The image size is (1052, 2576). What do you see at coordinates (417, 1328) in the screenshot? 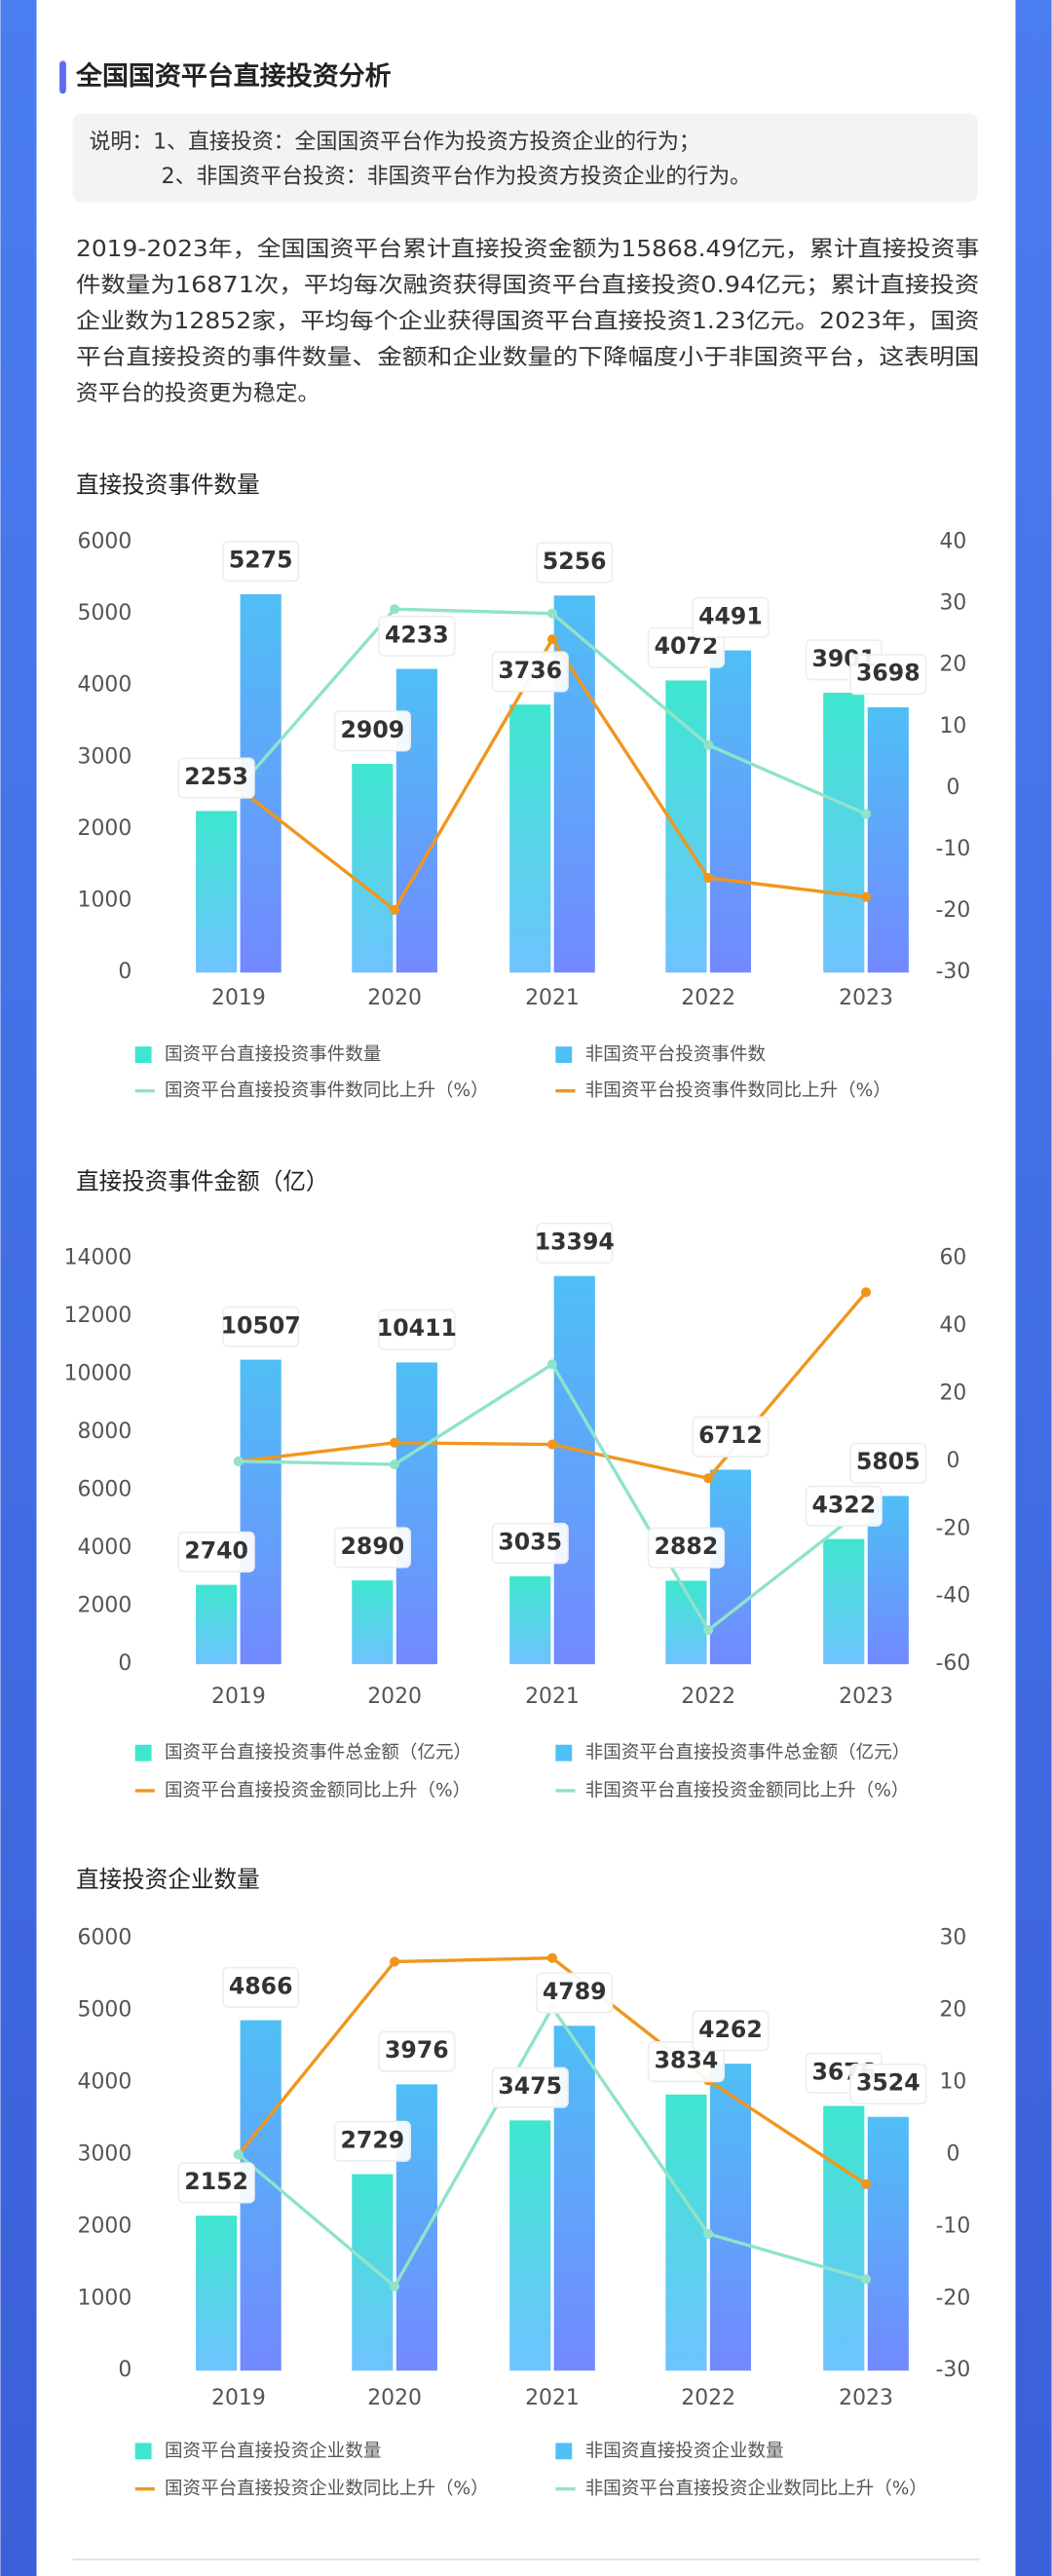
I see `value-label: 10411` at bounding box center [417, 1328].